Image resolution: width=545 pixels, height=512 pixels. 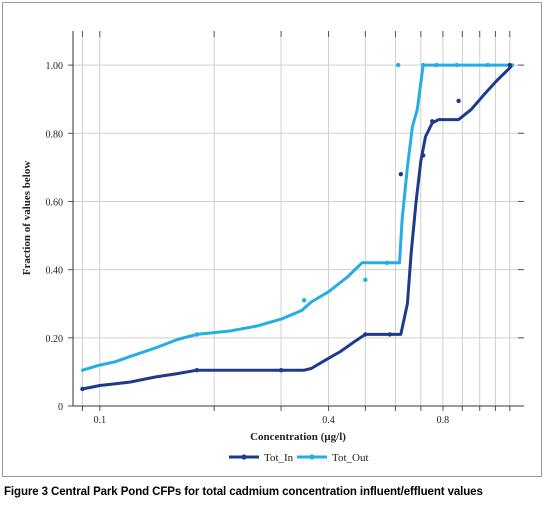 What do you see at coordinates (26, 492) in the screenshot?
I see `caption-label: Figure 3` at bounding box center [26, 492].